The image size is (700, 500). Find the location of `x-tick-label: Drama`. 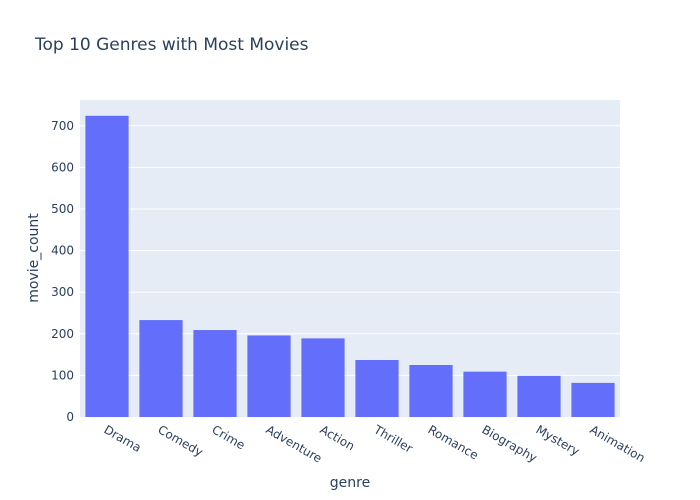

x-tick-label: Drama is located at coordinates (123, 438).